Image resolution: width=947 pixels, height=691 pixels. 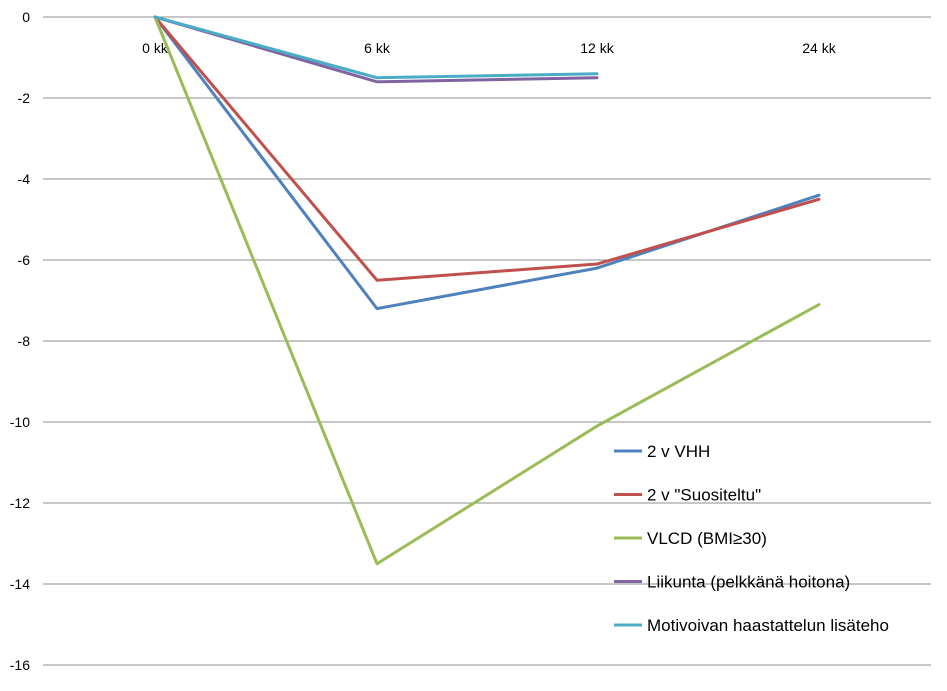 I want to click on x-tick-label: 24 kk, so click(x=819, y=48).